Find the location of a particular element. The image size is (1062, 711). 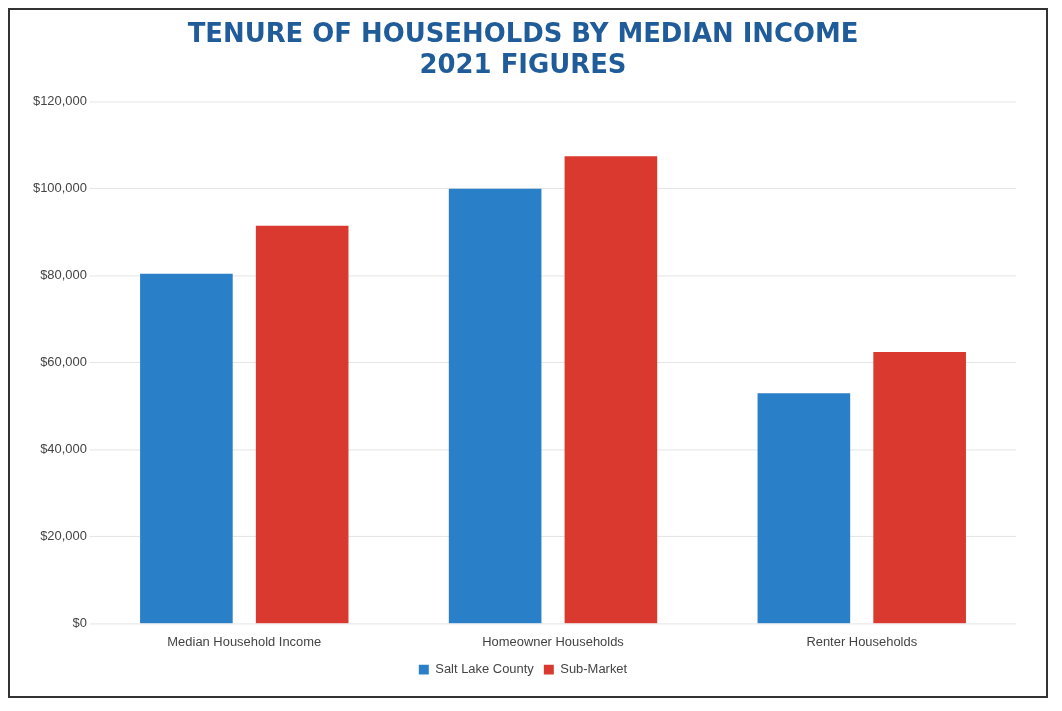

x-tick-label: Median Household Income is located at coordinates (244, 642).